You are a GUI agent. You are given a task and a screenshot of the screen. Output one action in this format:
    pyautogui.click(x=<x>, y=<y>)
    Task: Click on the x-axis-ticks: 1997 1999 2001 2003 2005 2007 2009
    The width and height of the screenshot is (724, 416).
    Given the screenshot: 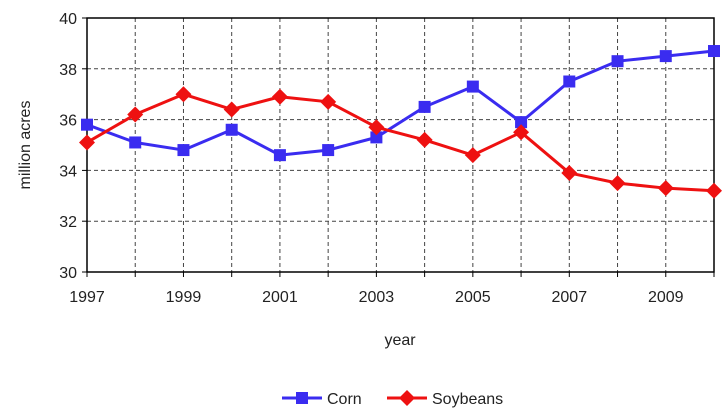 What is the action you would take?
    pyautogui.click(x=391, y=289)
    